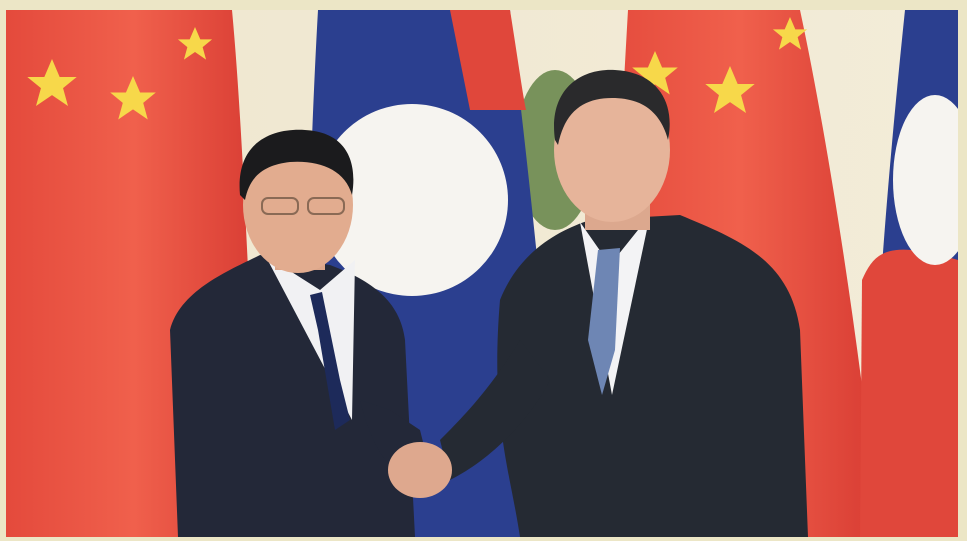 The width and height of the screenshot is (967, 541). I want to click on left-hair, so click(296, 164).